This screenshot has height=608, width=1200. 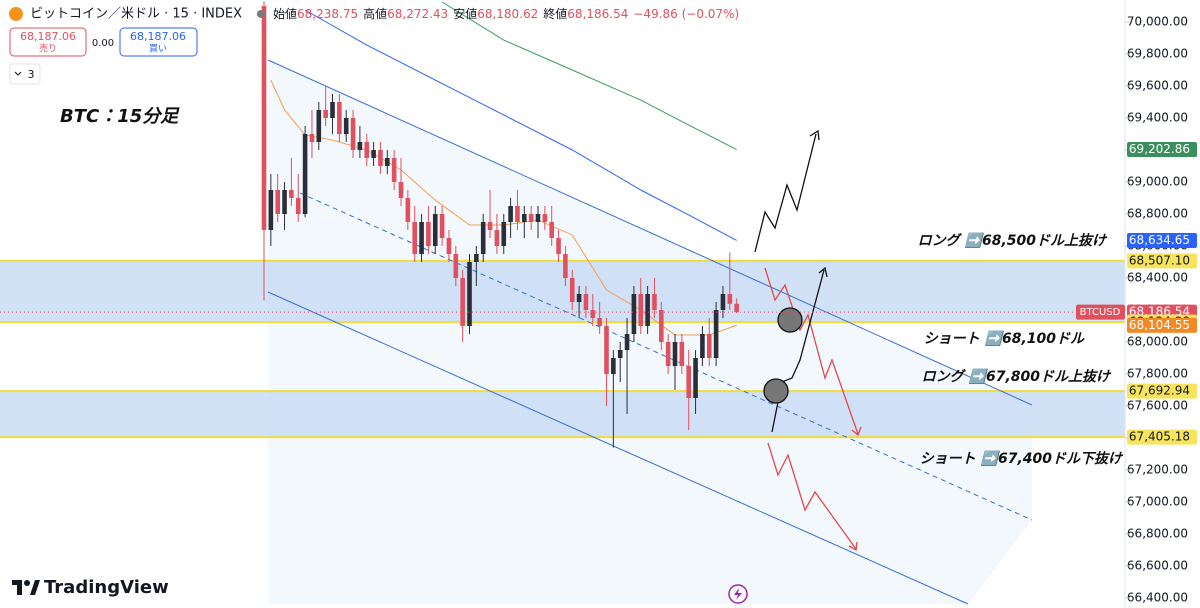 What do you see at coordinates (1157, 54) in the screenshot?
I see `y-tick-label: 69,800.00` at bounding box center [1157, 54].